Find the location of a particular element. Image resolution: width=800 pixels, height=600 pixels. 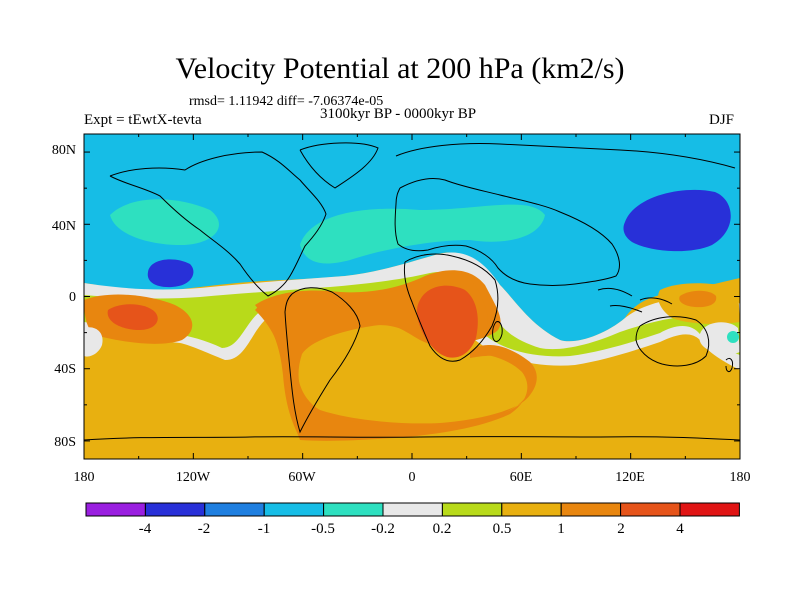

experiment-label: Expt = tEwtX-tevta is located at coordinates (143, 120).